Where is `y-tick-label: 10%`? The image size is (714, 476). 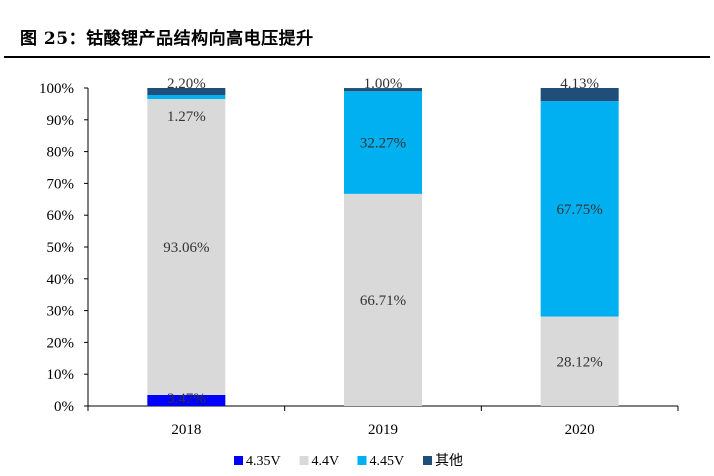
y-tick-label: 10% is located at coordinates (61, 375).